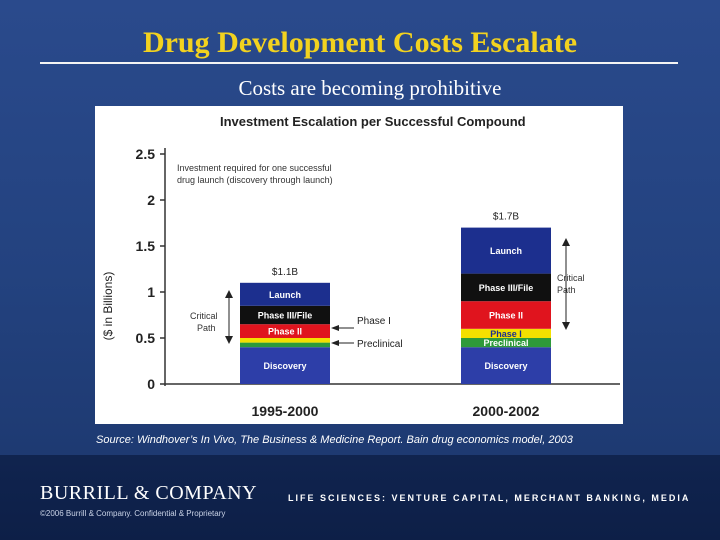 The height and width of the screenshot is (540, 720). I want to click on bar-segment-label: Preclinical, so click(505, 343).